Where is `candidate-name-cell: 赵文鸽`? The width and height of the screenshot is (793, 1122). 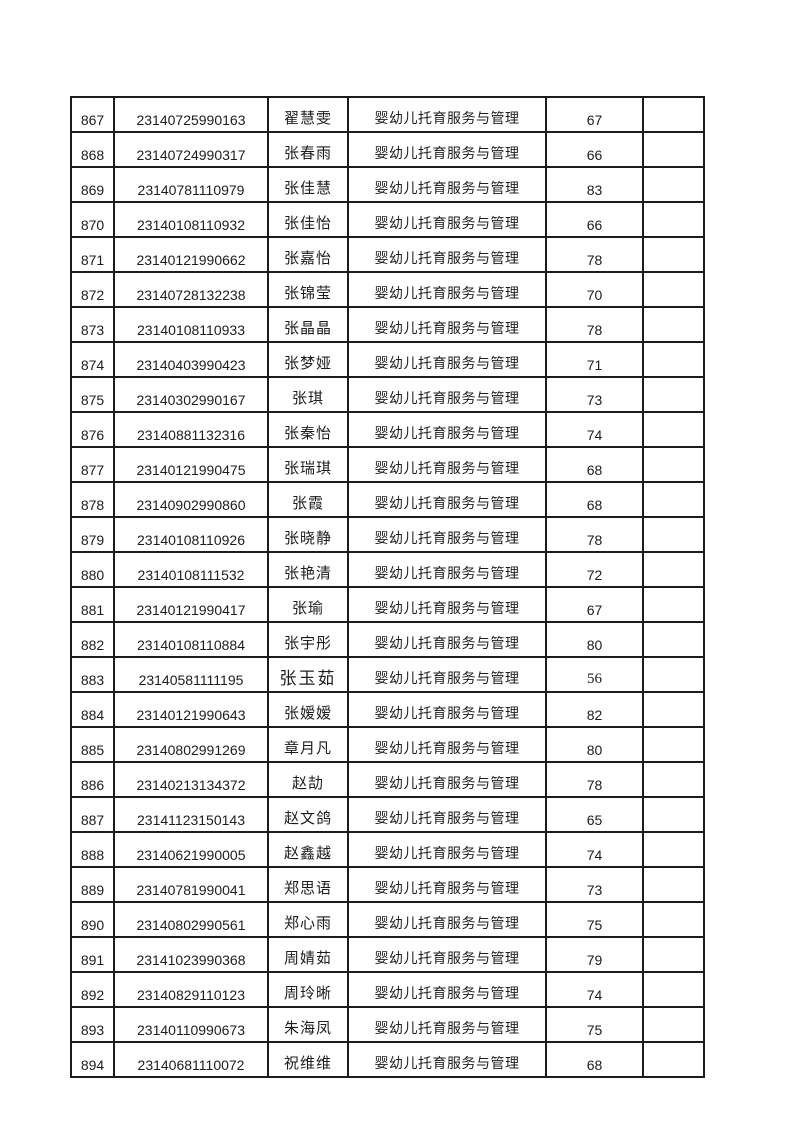
candidate-name-cell: 赵文鸽 is located at coordinates (308, 814).